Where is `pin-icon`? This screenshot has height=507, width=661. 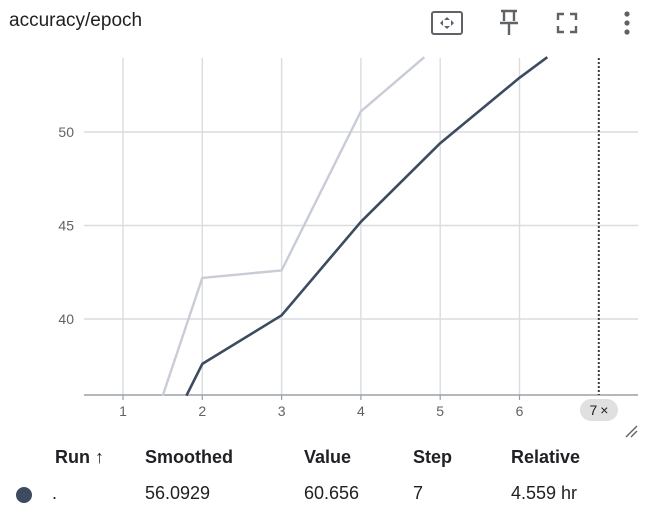
pin-icon is located at coordinates (509, 23).